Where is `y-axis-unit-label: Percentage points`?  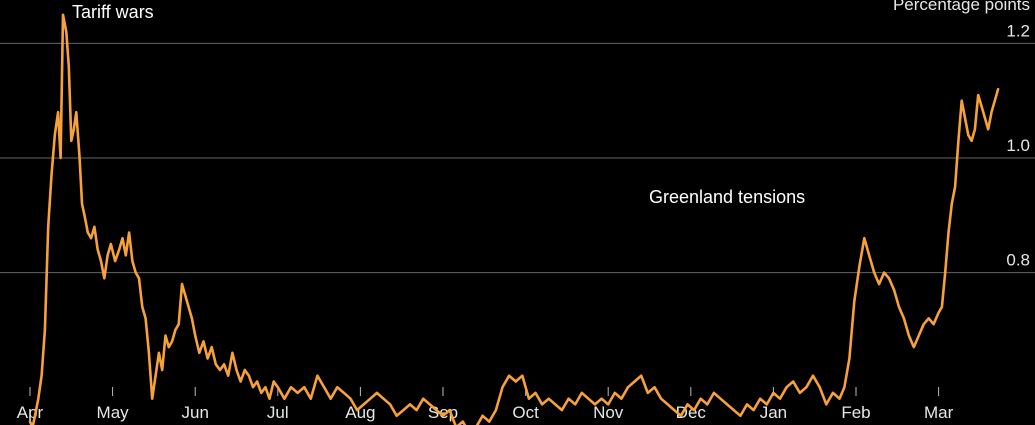
y-axis-unit-label: Percentage points is located at coordinates (961, 7).